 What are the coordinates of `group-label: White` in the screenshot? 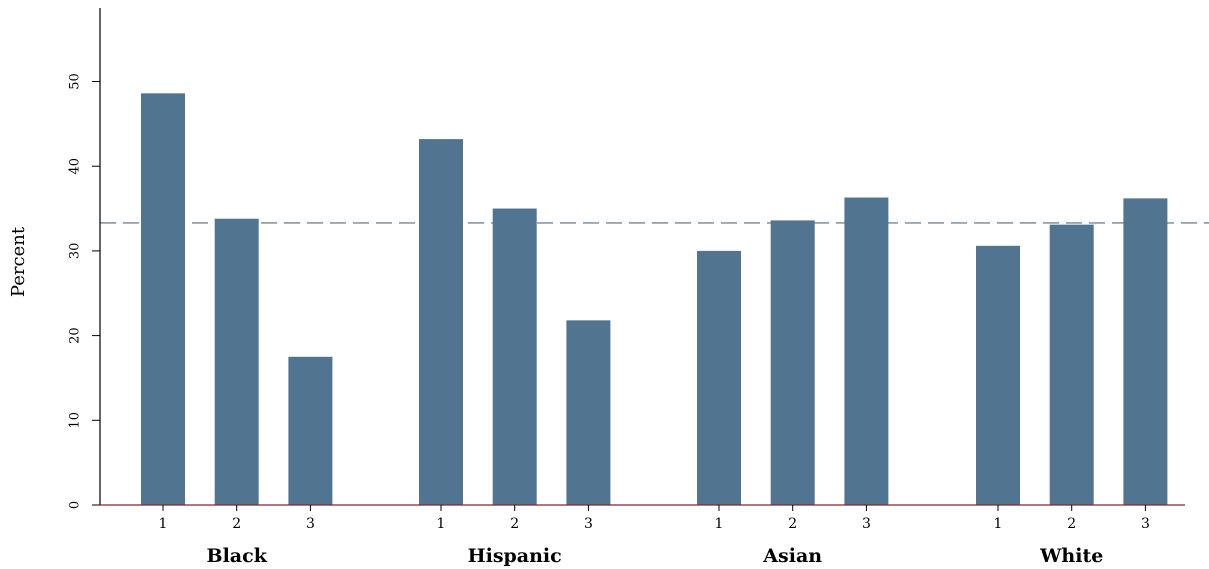 It's located at (1071, 556).